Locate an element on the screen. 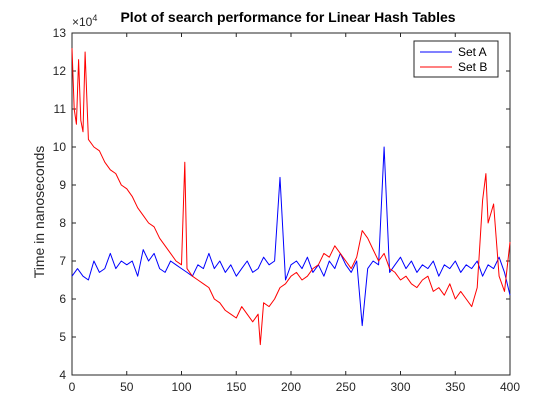 This screenshot has height=420, width=560. legend-box is located at coordinates (456, 59).